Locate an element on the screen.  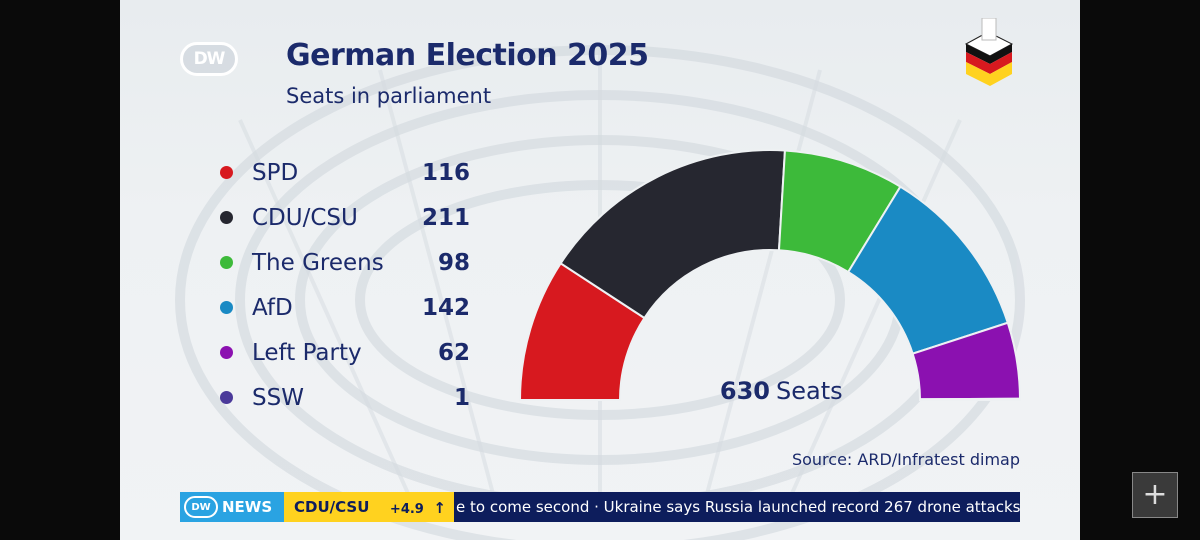
legend-label: AfD is located at coordinates (272, 307).